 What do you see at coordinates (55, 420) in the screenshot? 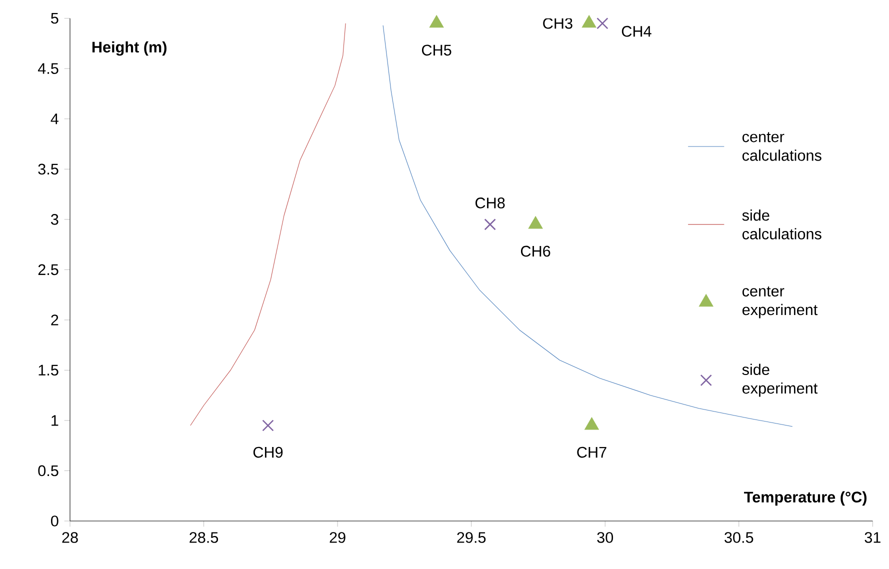
I see `y-tick-label: 1` at bounding box center [55, 420].